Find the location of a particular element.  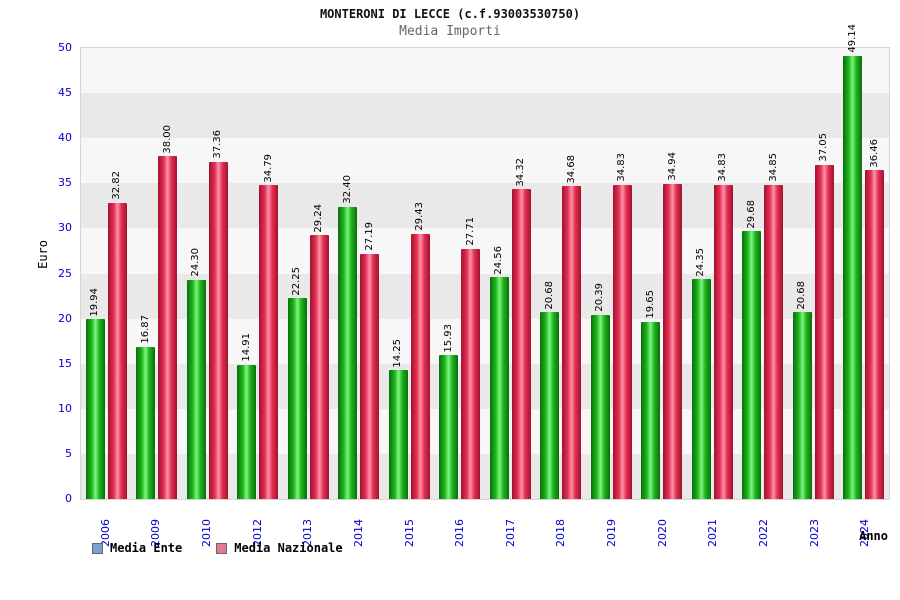

y-tick-label: 25 is located at coordinates (65, 273).